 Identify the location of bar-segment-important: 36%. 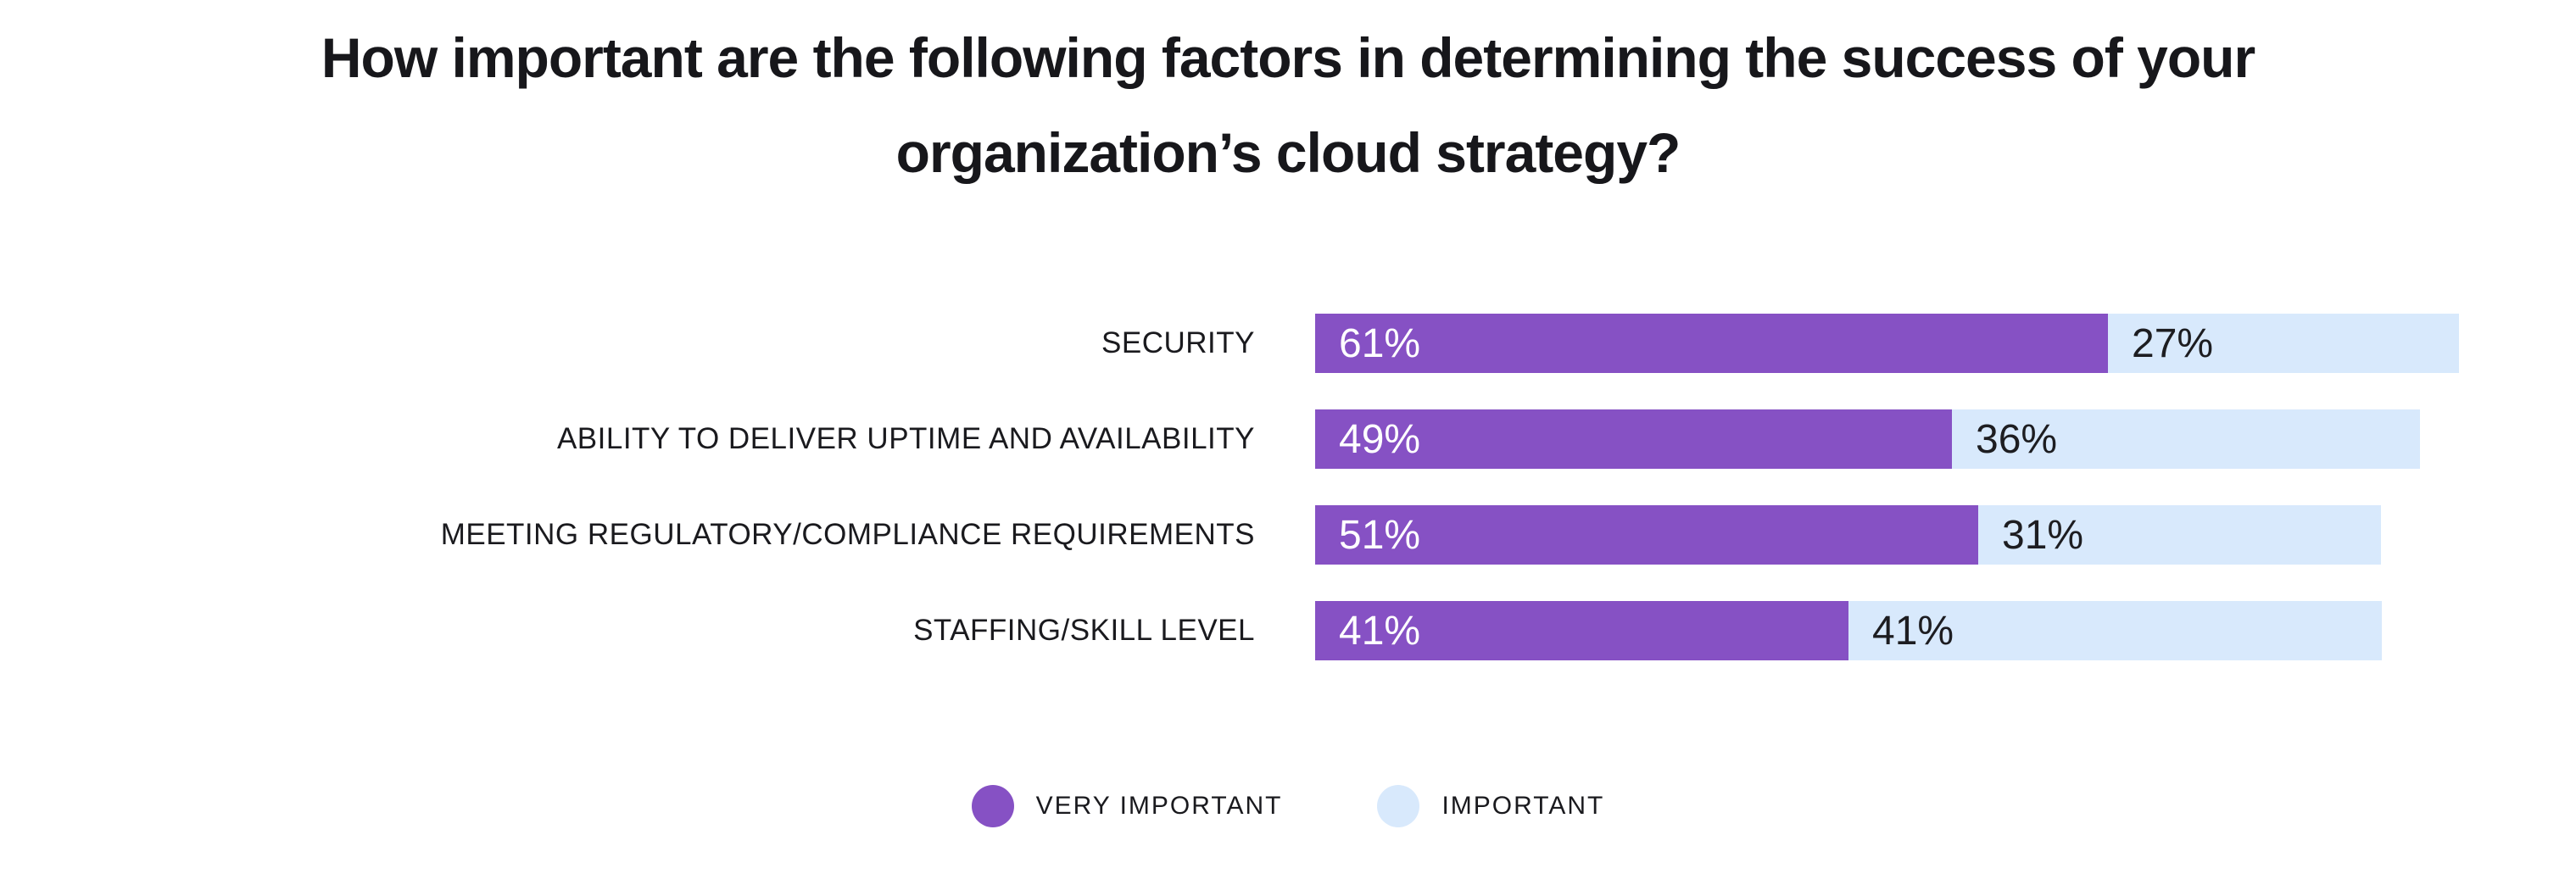
(2186, 439).